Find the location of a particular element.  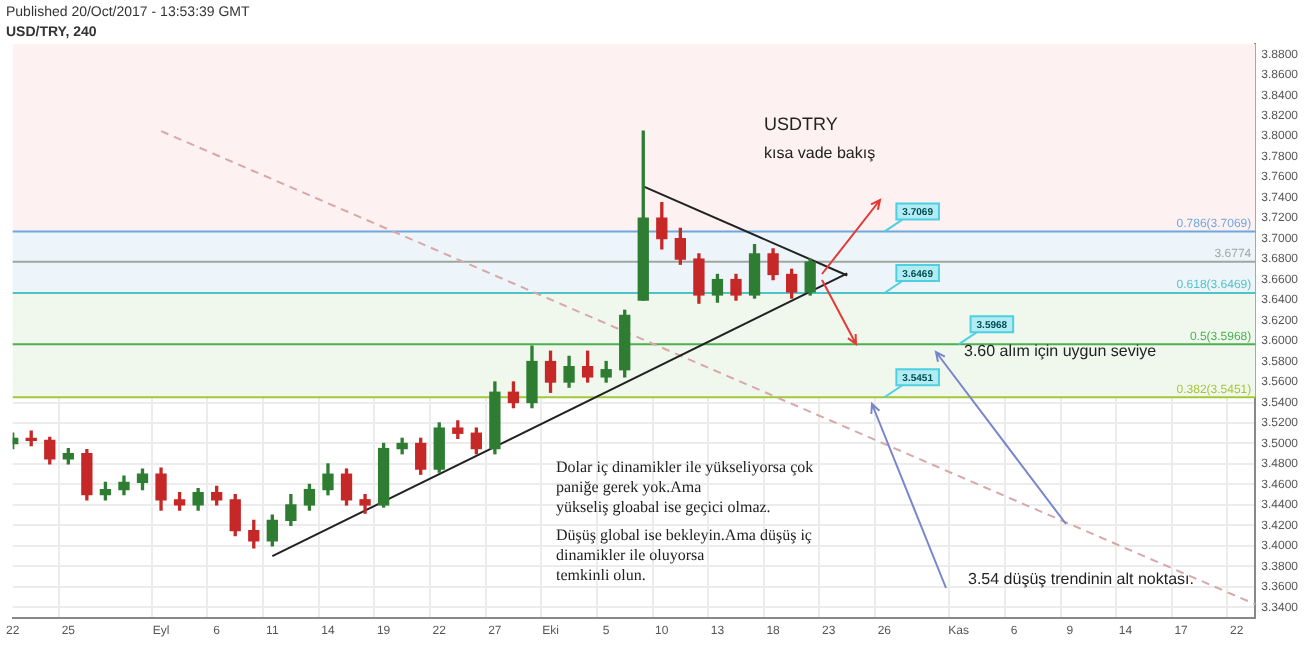

annotation: USDTRY is located at coordinates (801, 124).